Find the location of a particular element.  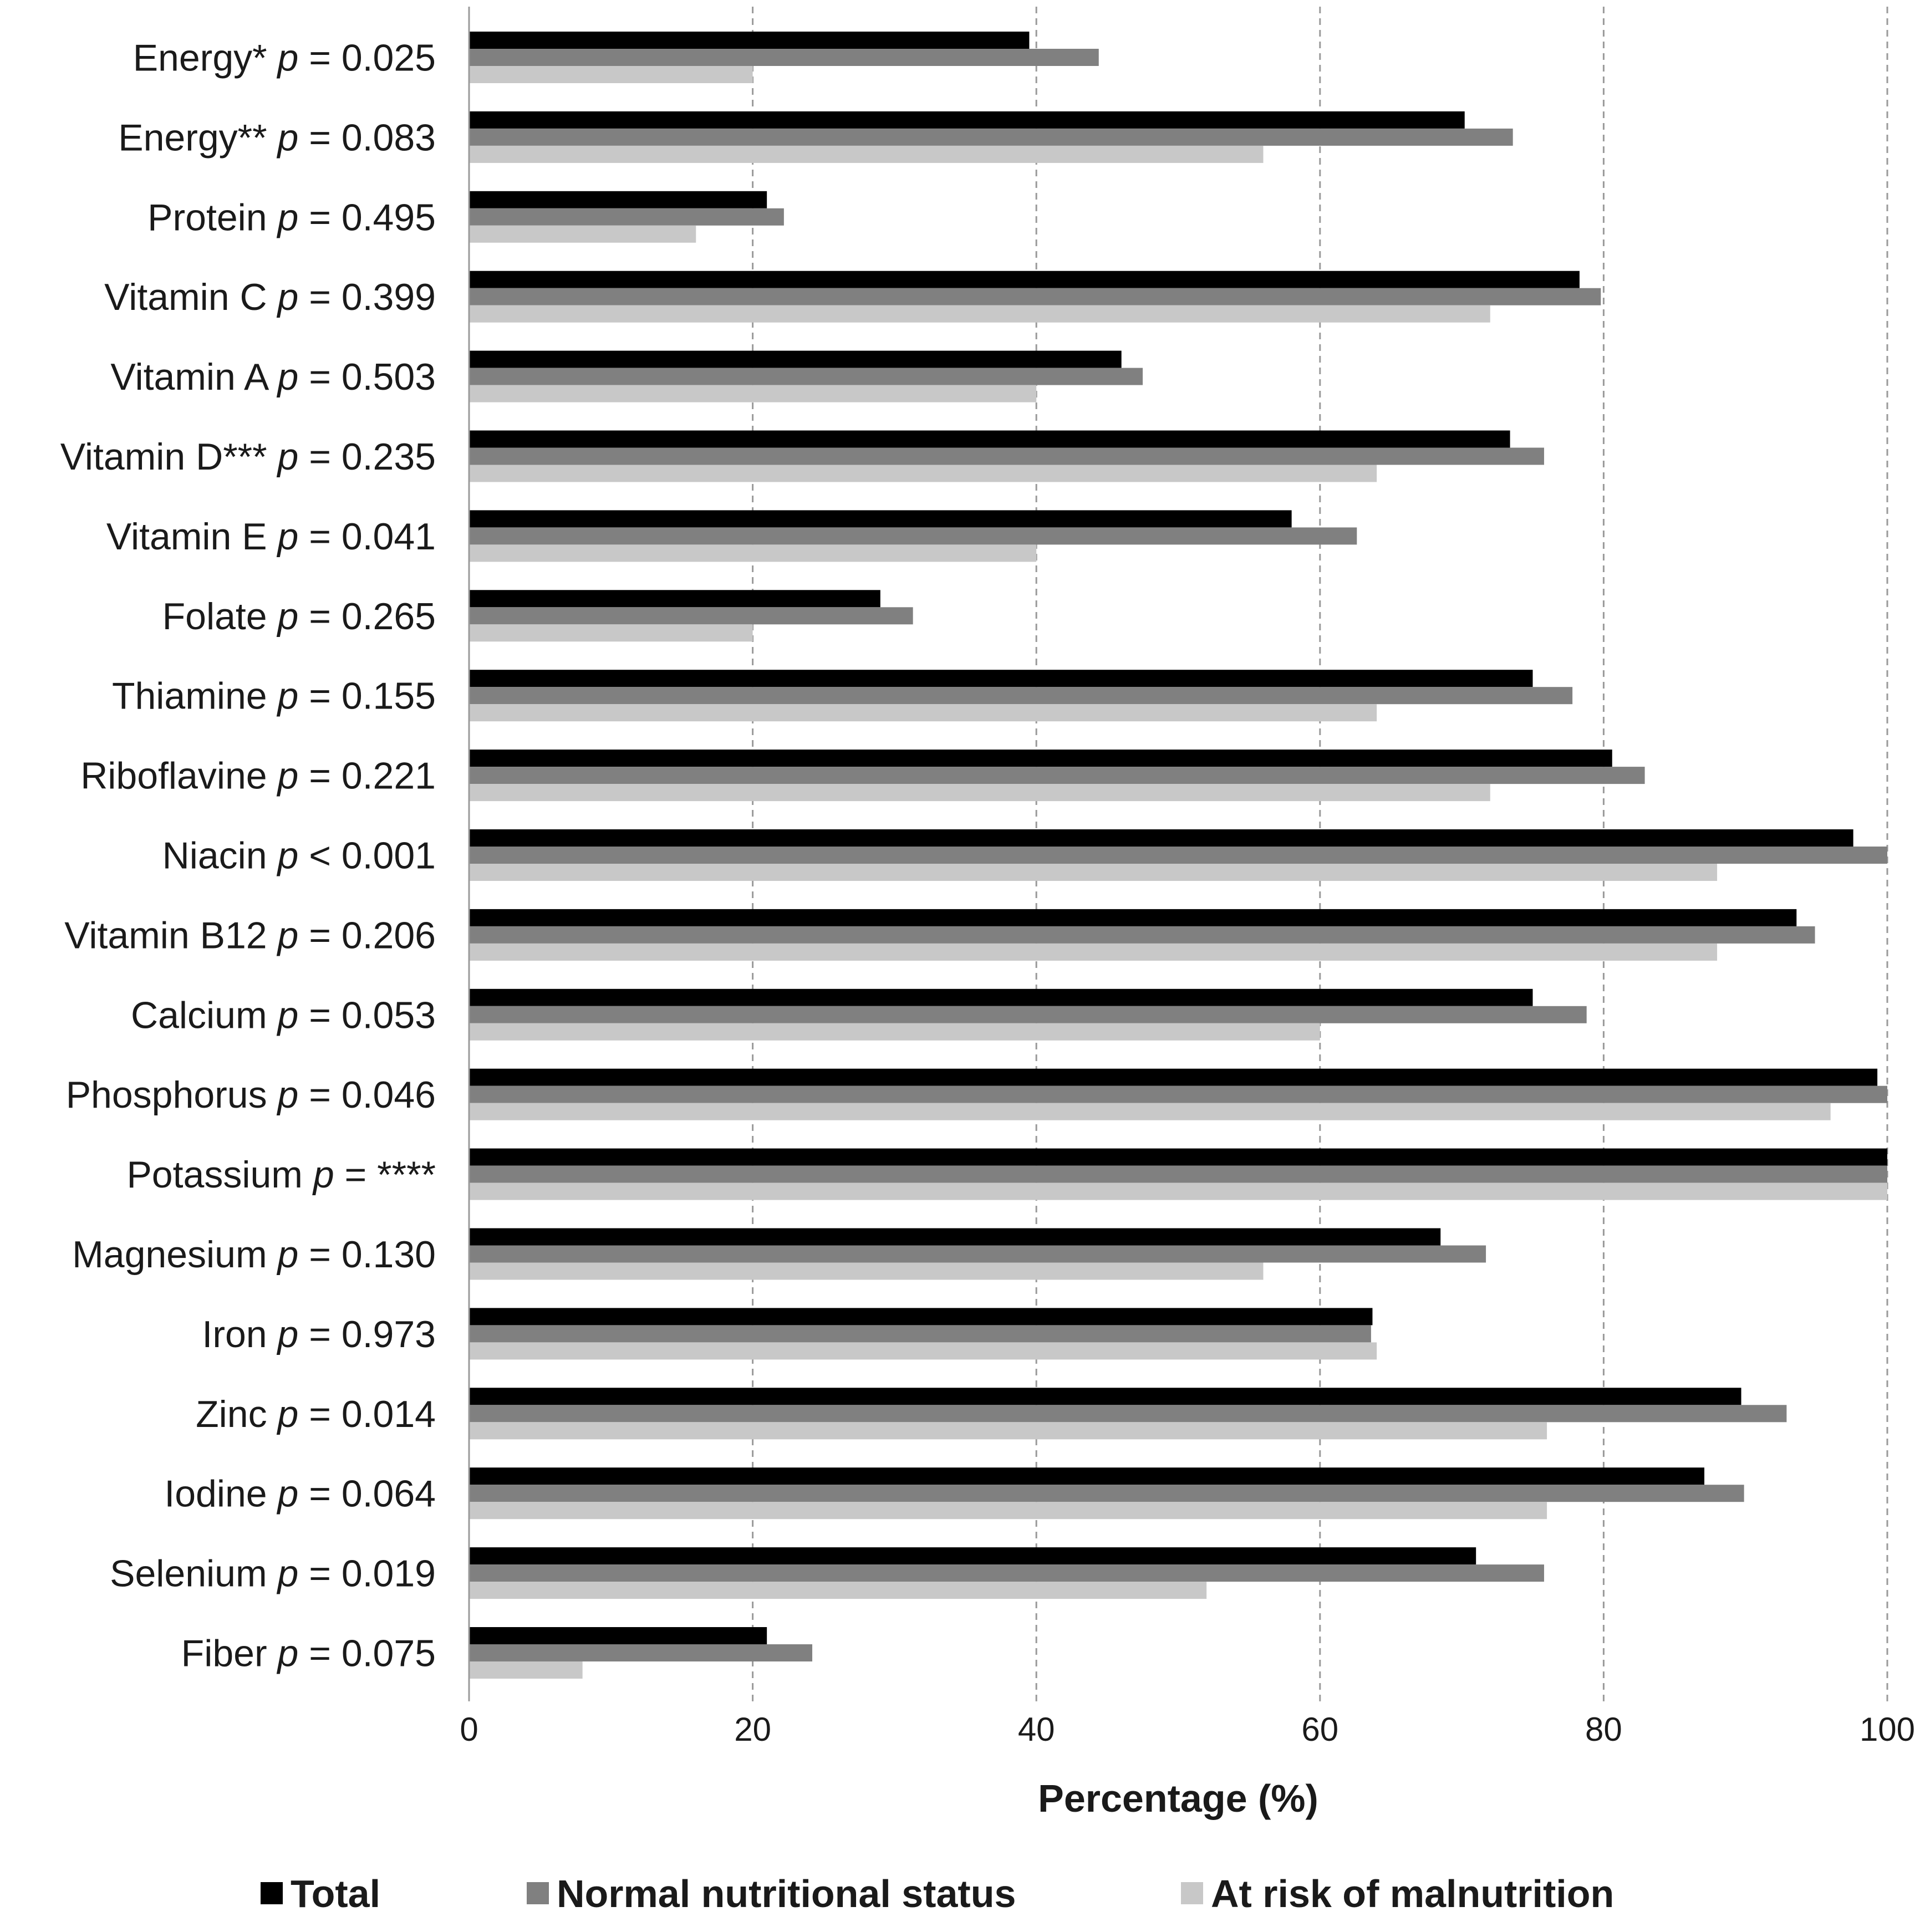

category-name: Selenium is located at coordinates (193, 1574).